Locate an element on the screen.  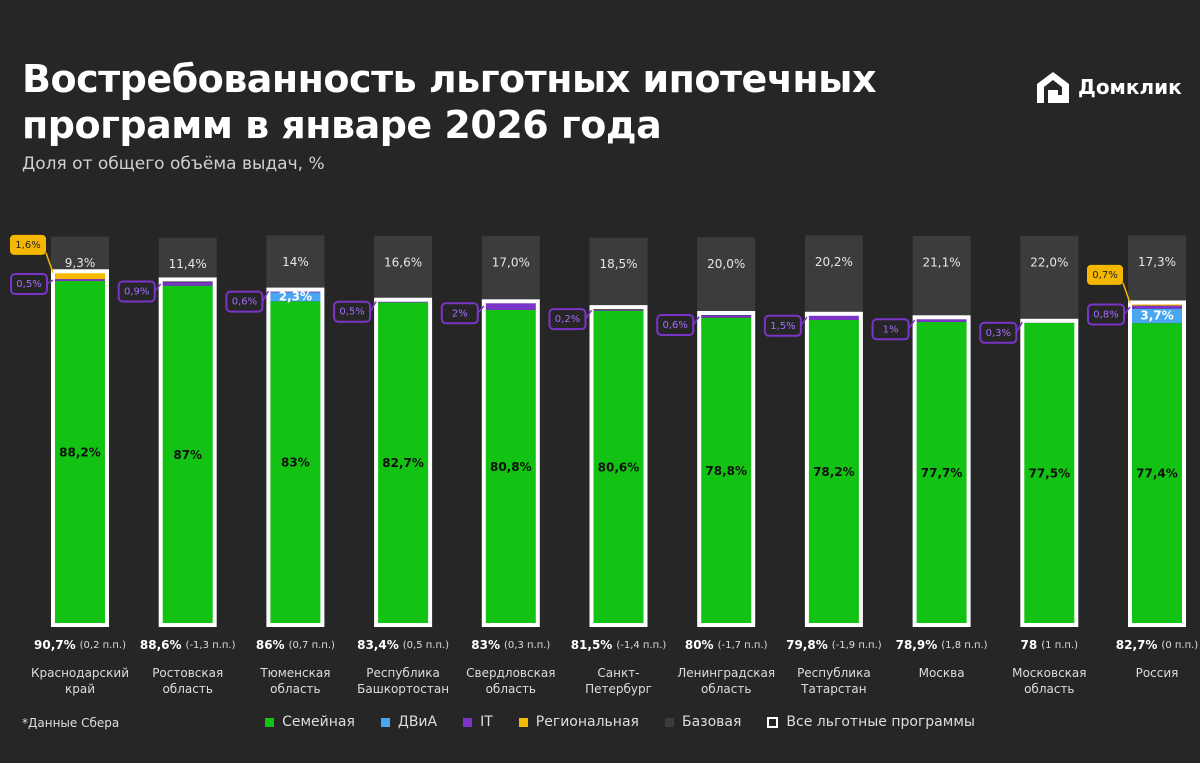
total-change: (1,8 п.п.) is located at coordinates (964, 645).